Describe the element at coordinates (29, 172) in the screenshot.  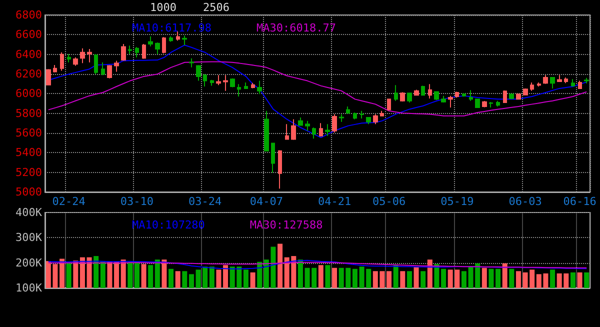
I see `y-tick-label: 5200` at that location.